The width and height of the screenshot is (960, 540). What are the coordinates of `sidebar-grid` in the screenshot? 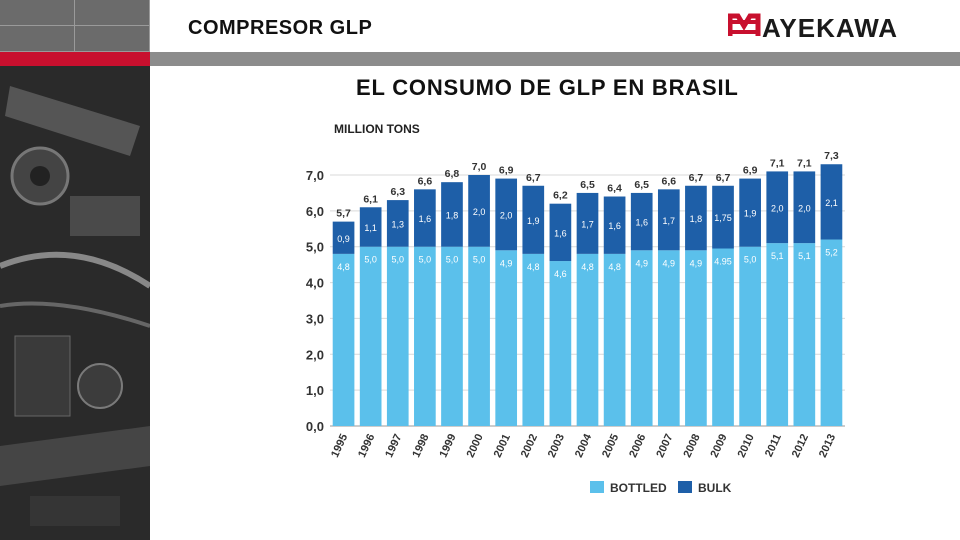 It's located at (75, 26).